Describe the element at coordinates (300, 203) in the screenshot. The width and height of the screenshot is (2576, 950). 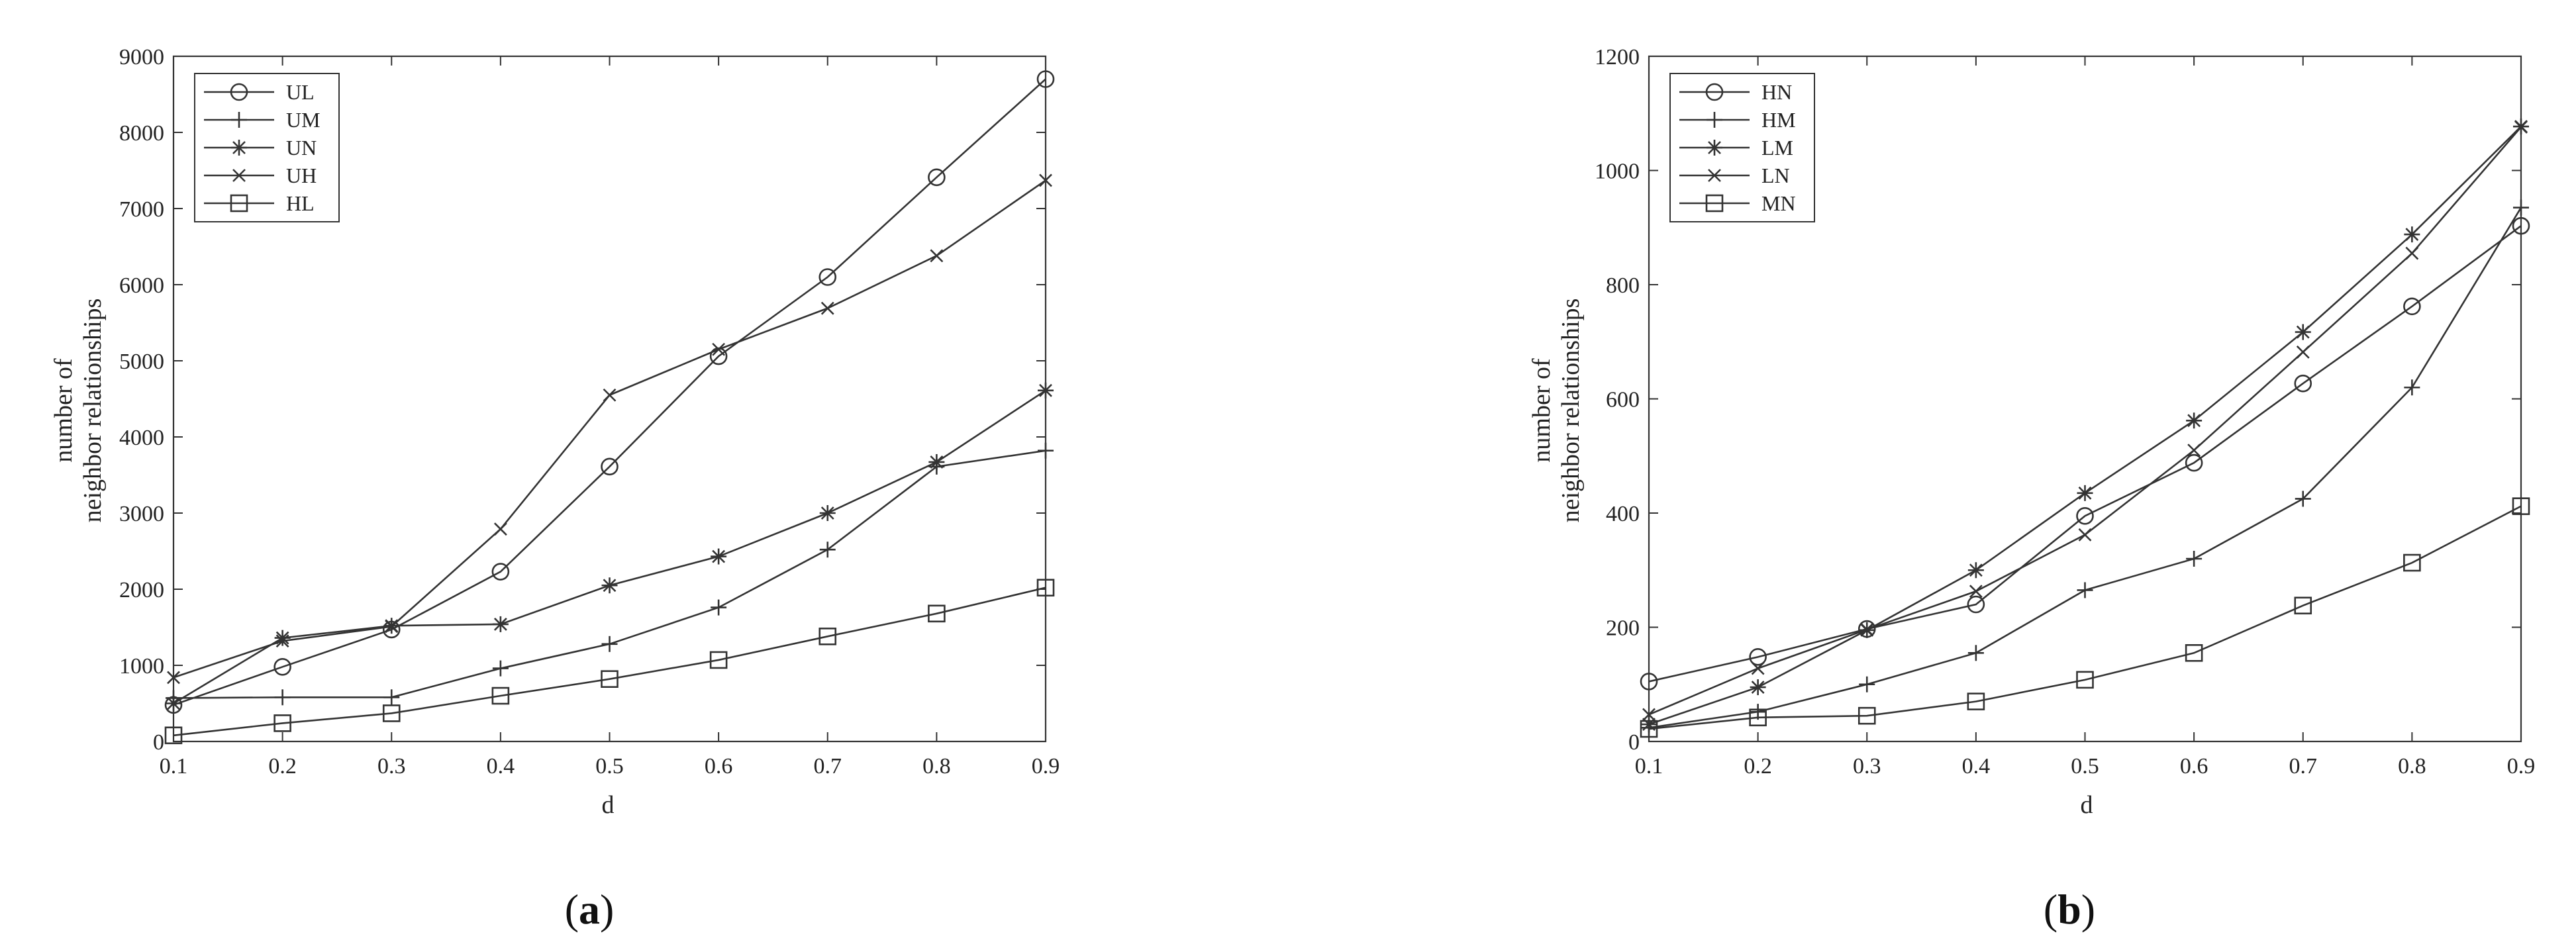
I see `legend-label: HL` at that location.